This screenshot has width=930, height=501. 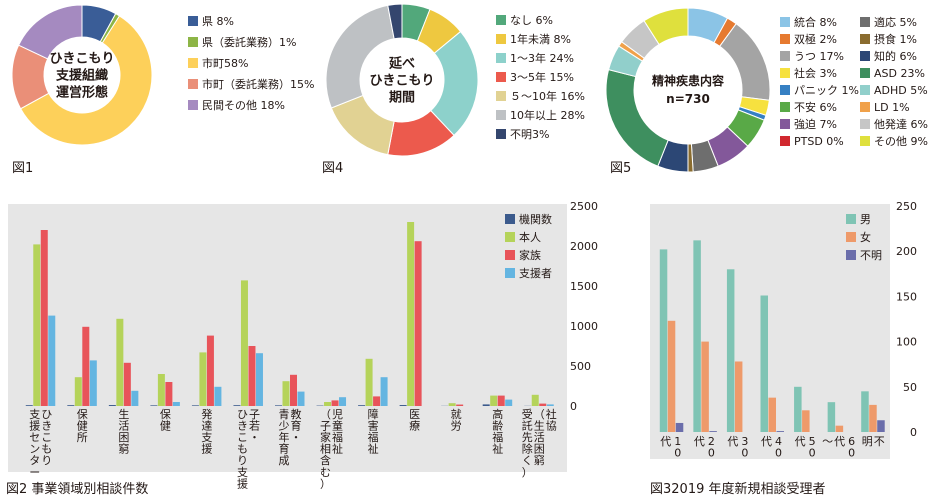 I want to click on center-label-line: 精神疾患内容, so click(x=688, y=80).